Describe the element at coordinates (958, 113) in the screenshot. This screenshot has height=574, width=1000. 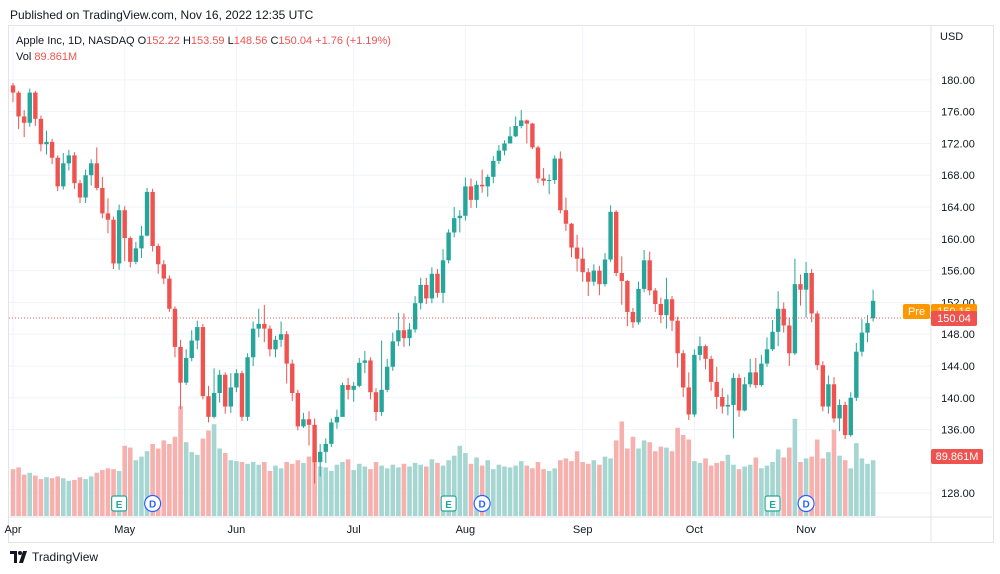
I see `y-tick-label: 176.00` at that location.